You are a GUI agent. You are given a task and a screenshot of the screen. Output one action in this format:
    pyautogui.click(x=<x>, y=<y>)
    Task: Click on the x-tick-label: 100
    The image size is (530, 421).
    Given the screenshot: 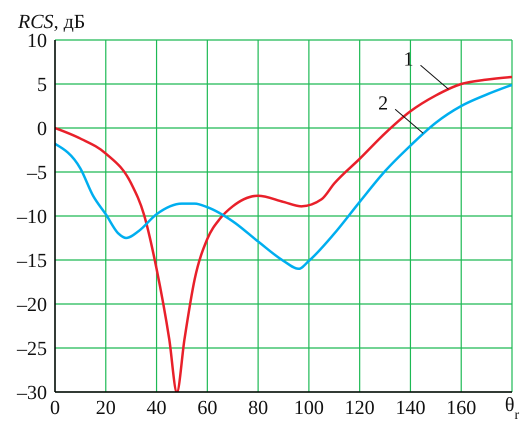 What is the action you would take?
    pyautogui.click(x=309, y=408)
    